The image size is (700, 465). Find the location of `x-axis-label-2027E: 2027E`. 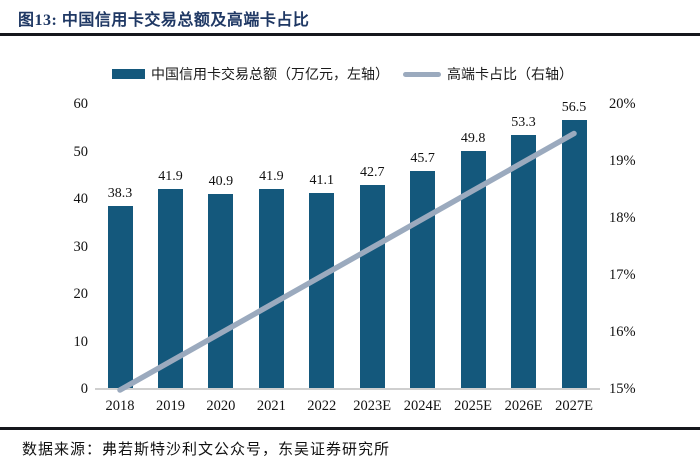

x-axis-label-2027E: 2027E is located at coordinates (574, 406).